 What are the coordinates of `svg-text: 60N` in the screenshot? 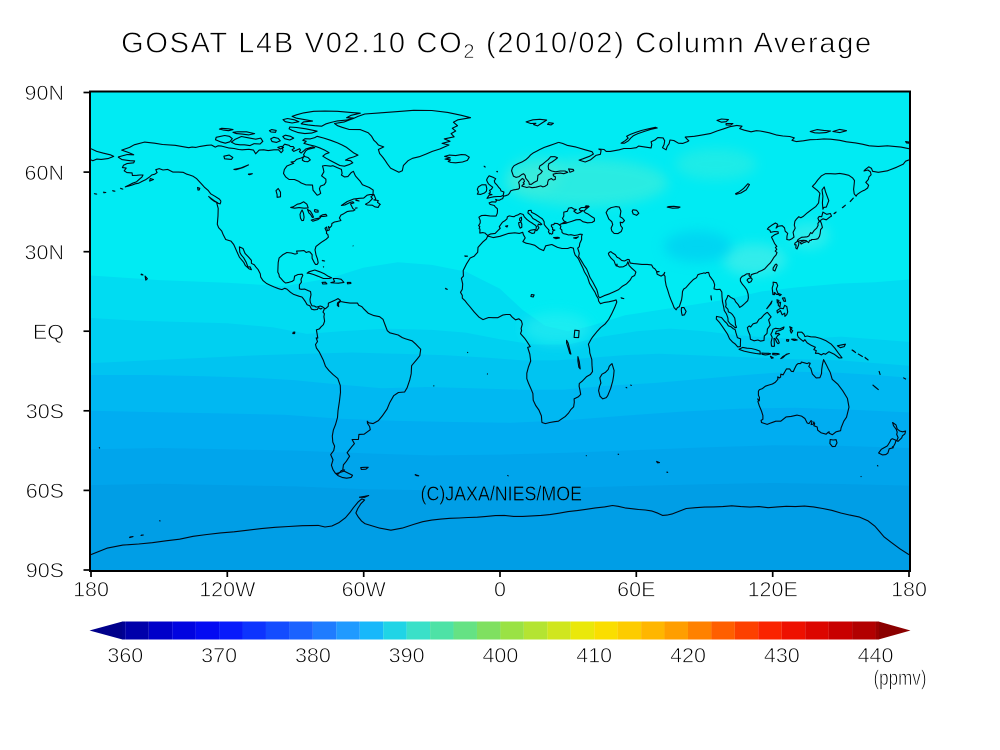 It's located at (44, 173).